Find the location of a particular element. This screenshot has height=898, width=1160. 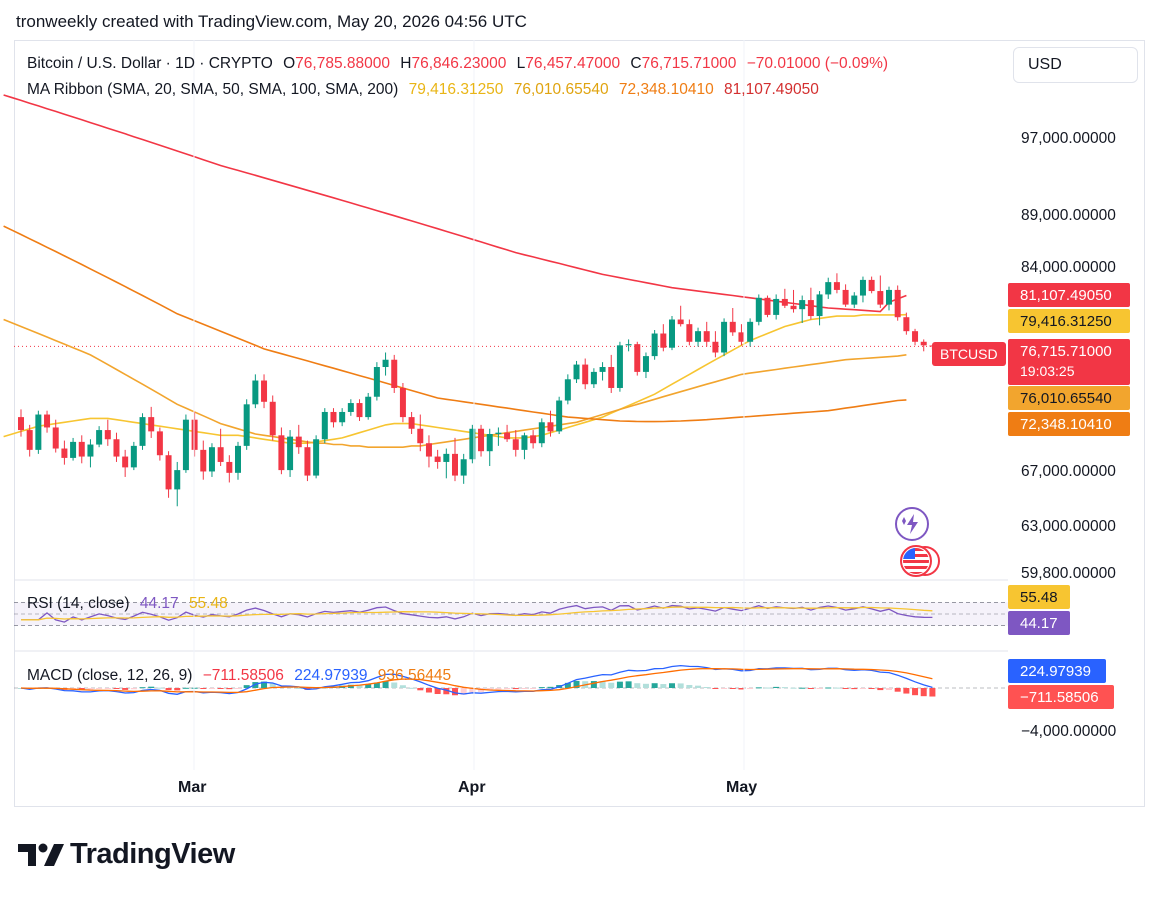

ma50-price-tag: 76,010.65540 is located at coordinates (1069, 398).